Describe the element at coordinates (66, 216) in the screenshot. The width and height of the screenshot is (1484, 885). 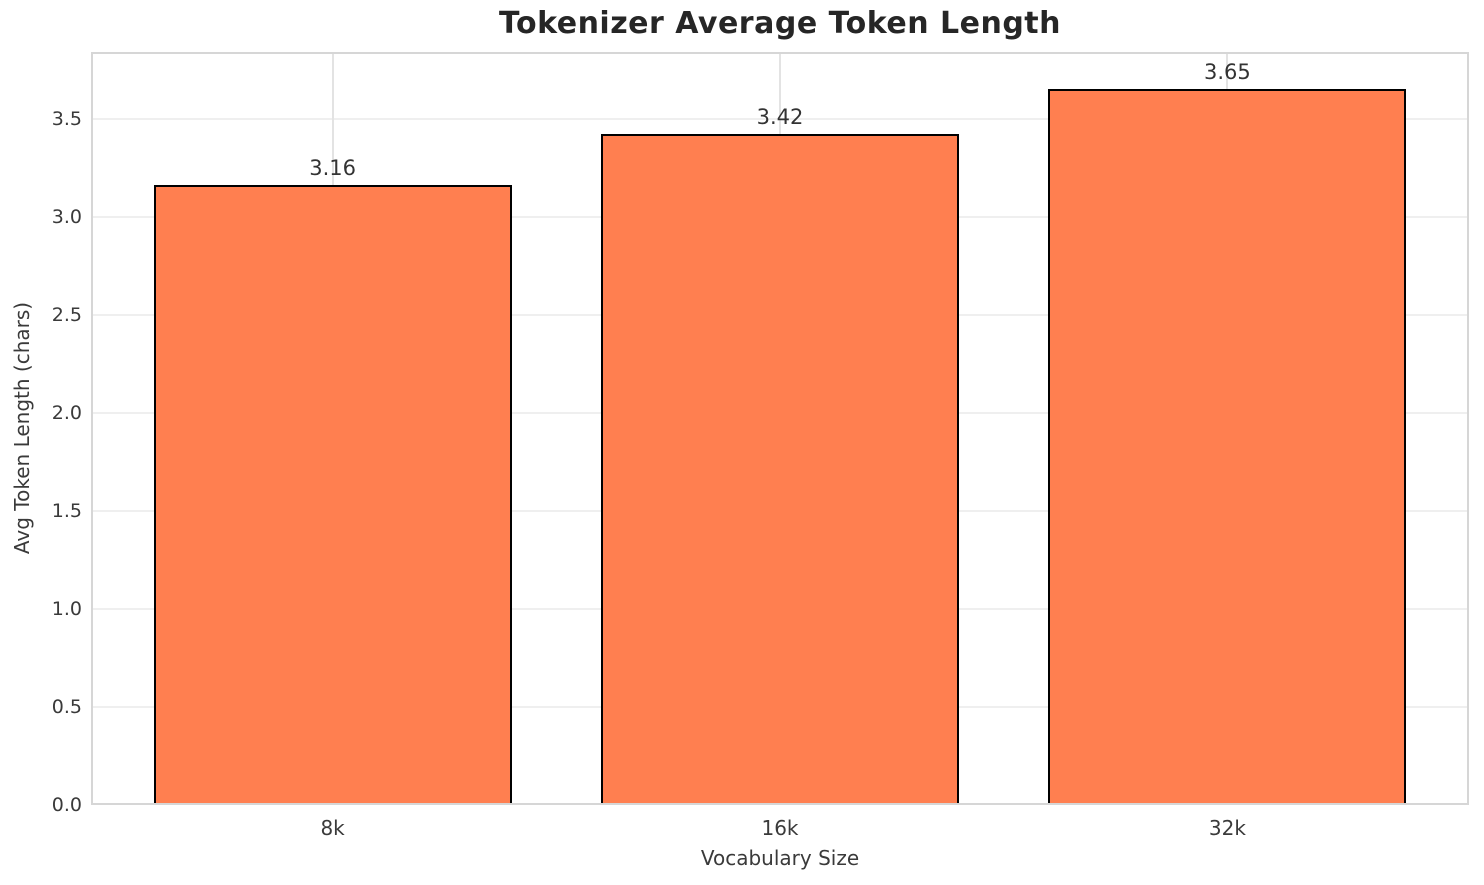
I see `y-tick-label: 3.0` at that location.